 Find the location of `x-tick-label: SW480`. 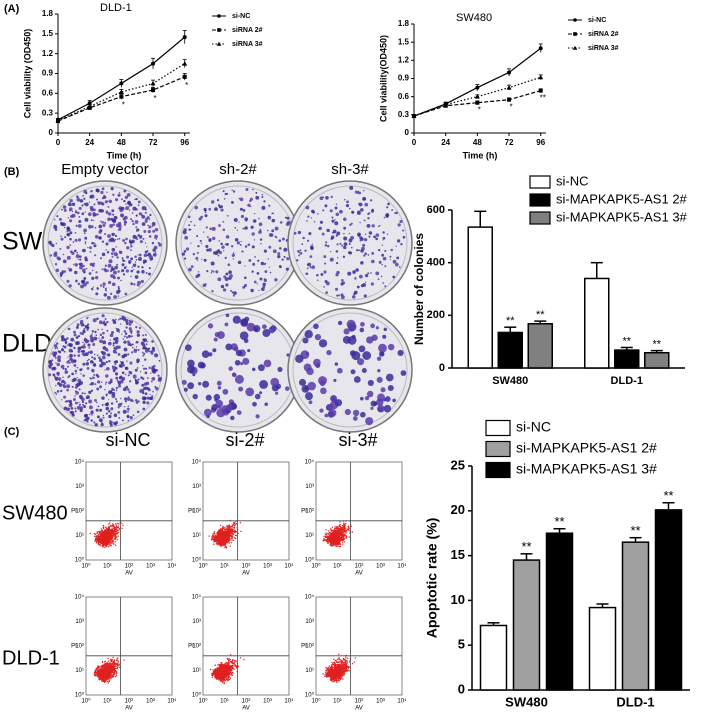

x-tick-label: SW480 is located at coordinates (526, 701).